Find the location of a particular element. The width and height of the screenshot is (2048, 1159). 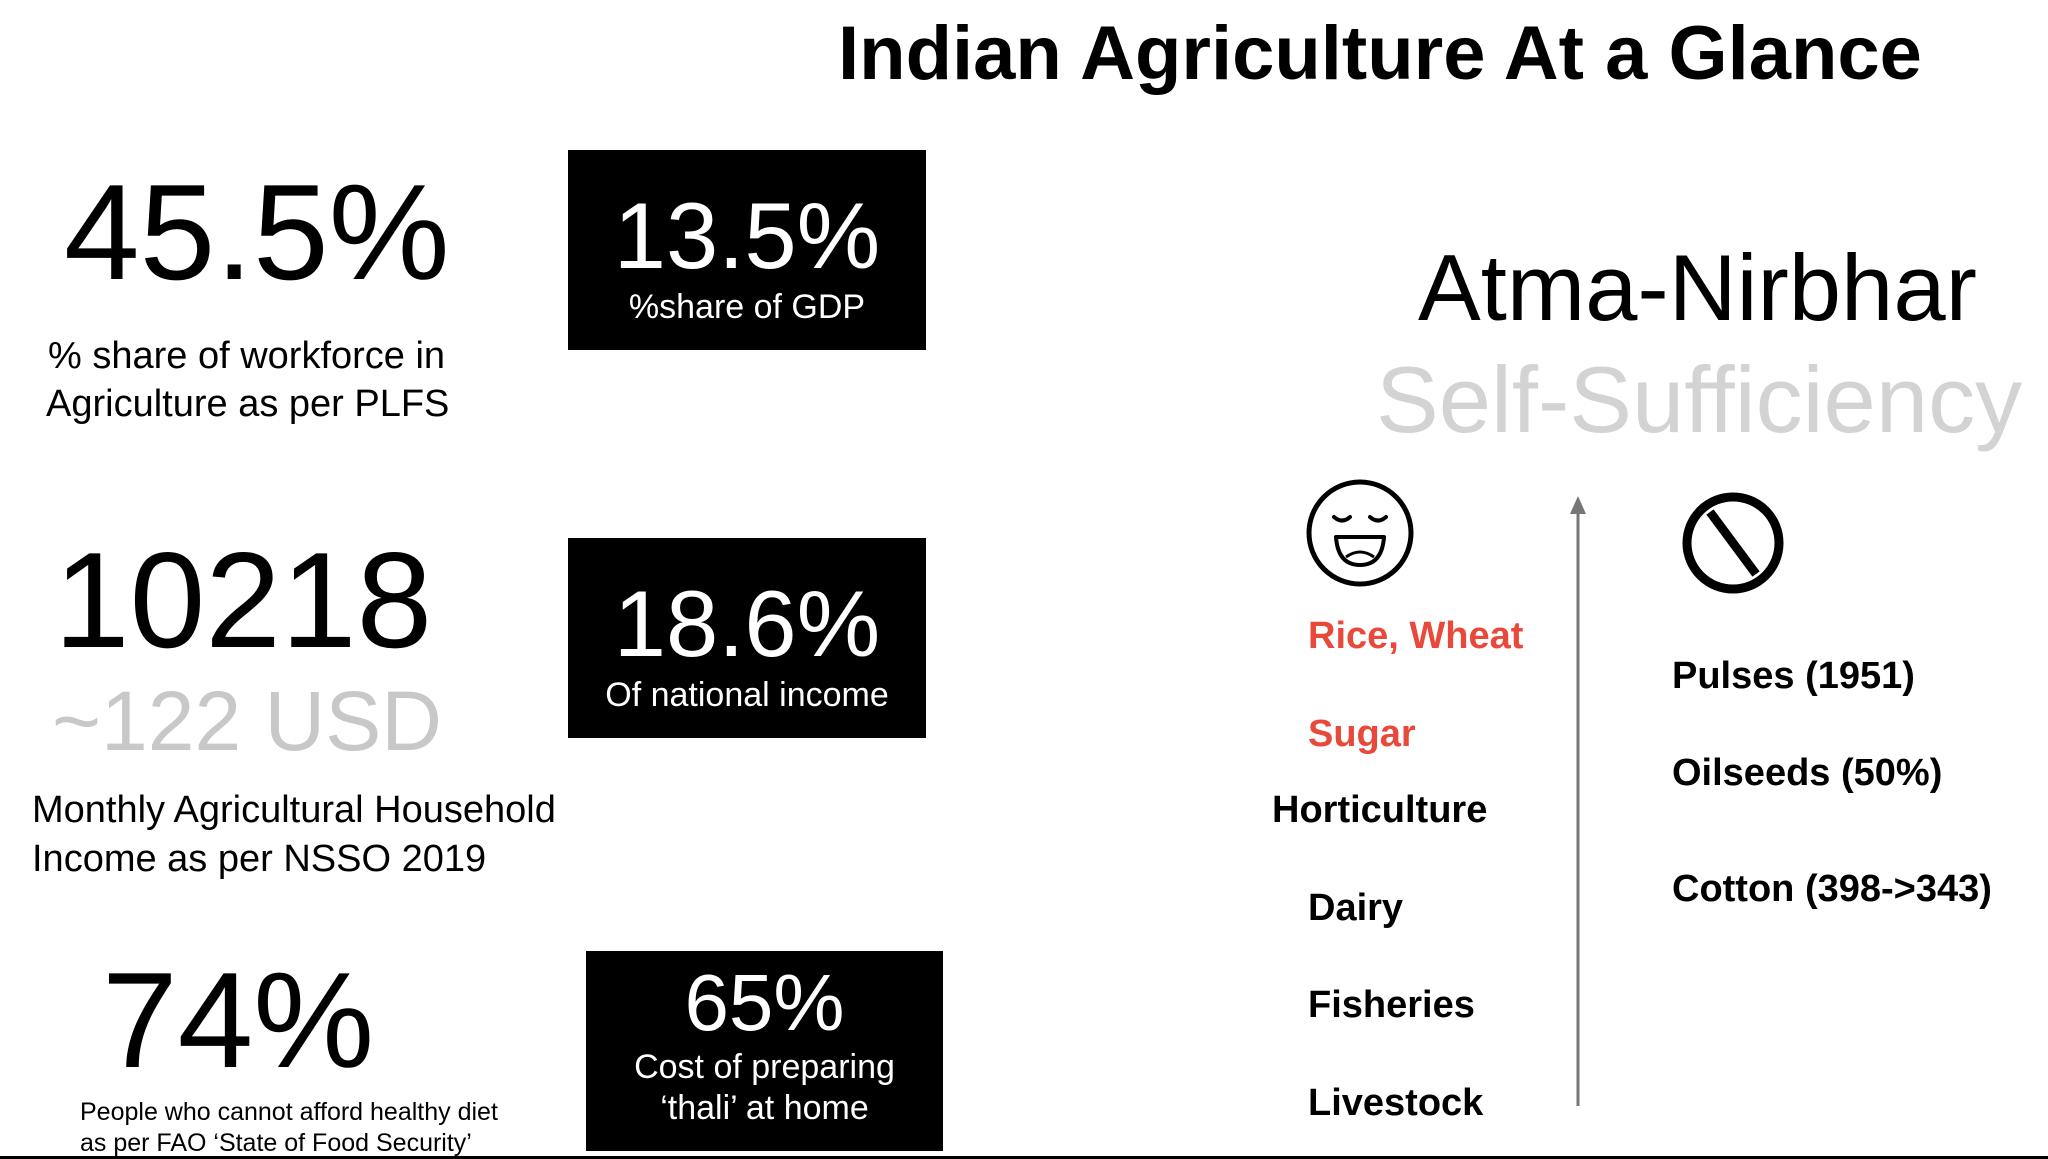

diet-caption-line1: People who cannot afford healthy diet is located at coordinates (289, 1112).